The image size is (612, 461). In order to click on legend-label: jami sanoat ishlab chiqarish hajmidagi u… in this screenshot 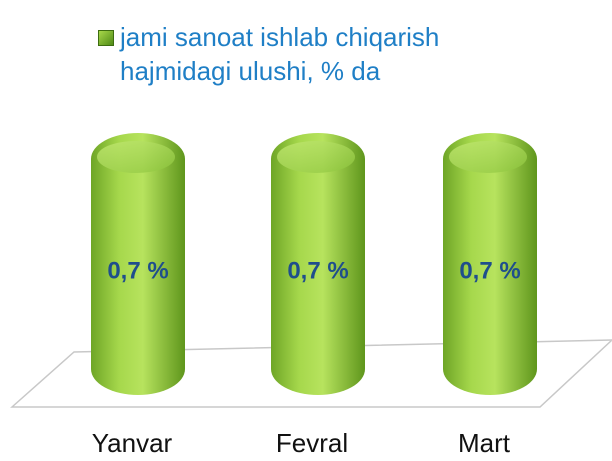, I will do `click(280, 54)`.